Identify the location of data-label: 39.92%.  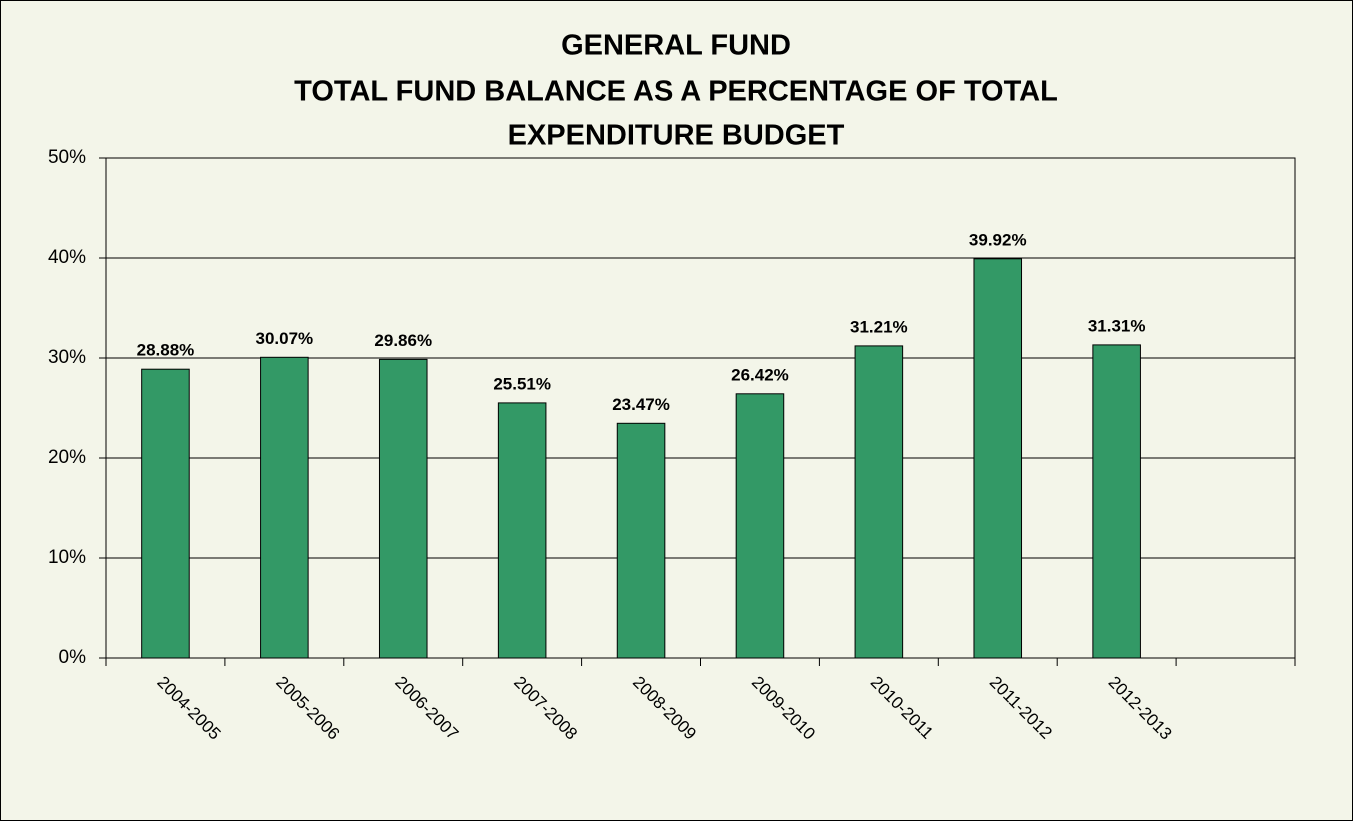
(998, 239).